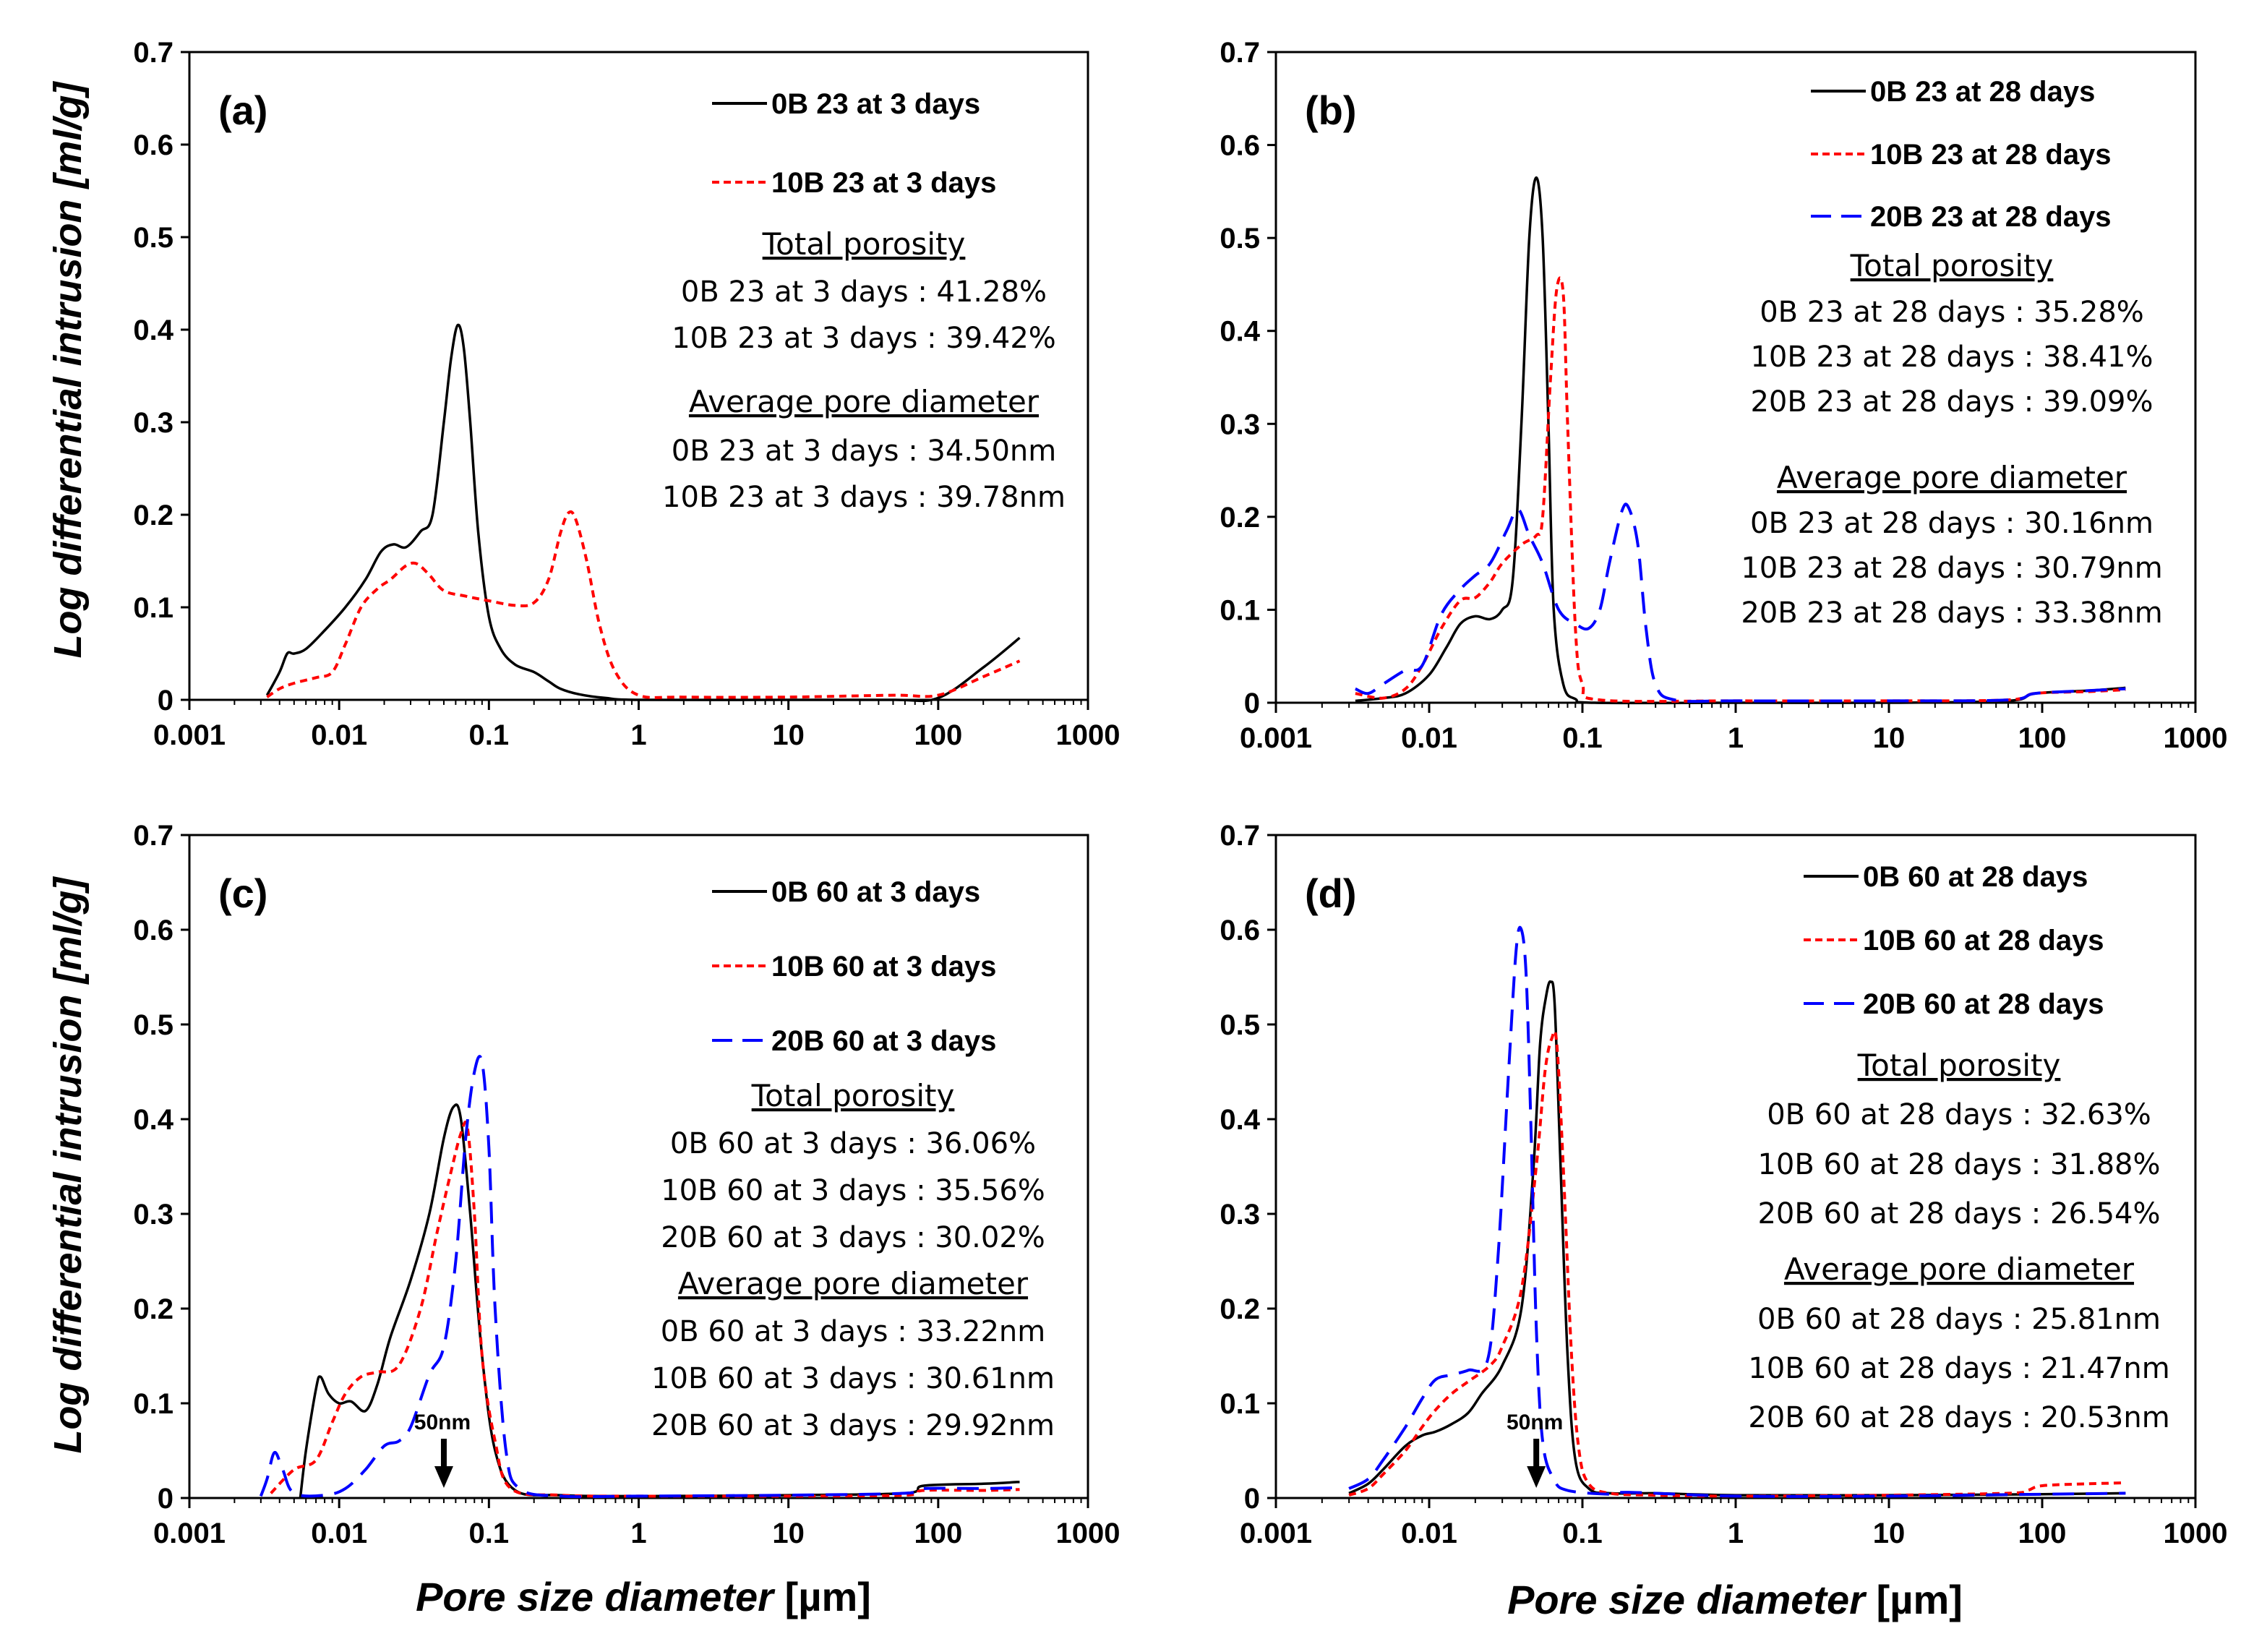 Image resolution: width=2267 pixels, height=1652 pixels. Describe the element at coordinates (853, 1191) in the screenshot. I see `total-porosity-value: 10B 60 at 3 days : 35.56%` at that location.